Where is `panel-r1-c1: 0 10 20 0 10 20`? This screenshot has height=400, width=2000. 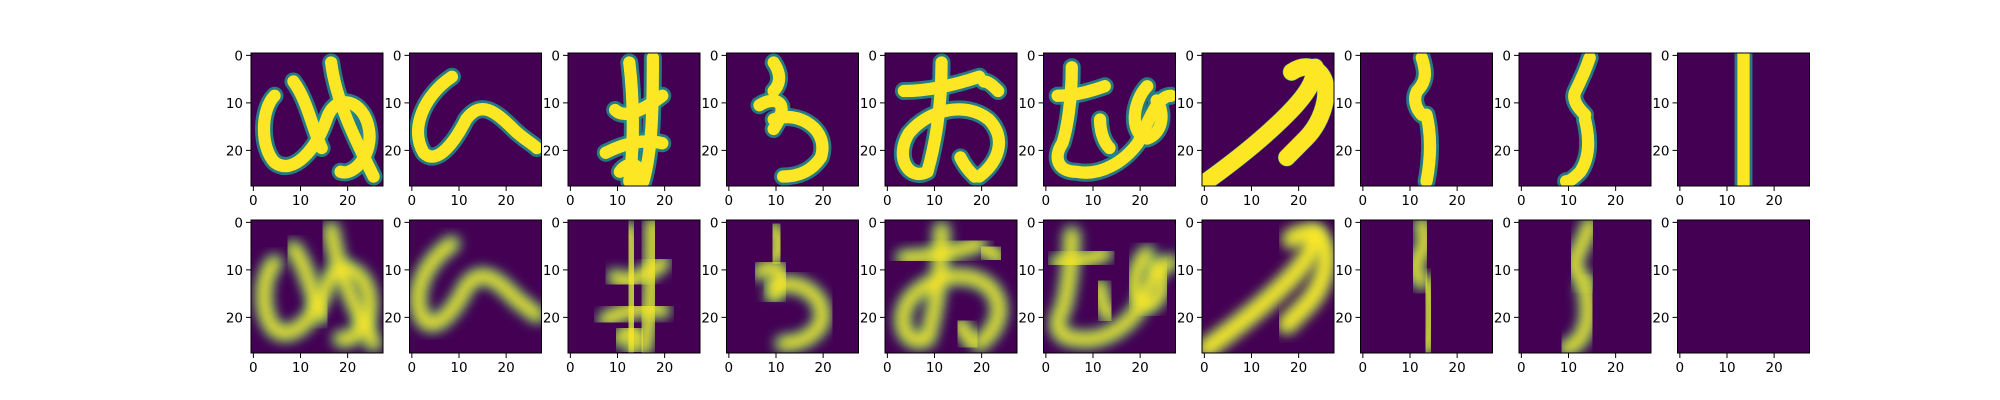 panel-r1-c1: 0 10 20 0 10 20 is located at coordinates (305, 128).